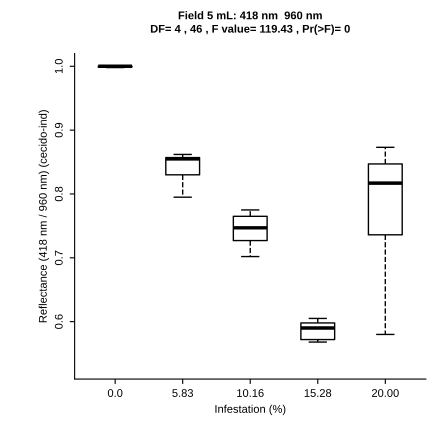 This screenshot has height=446, width=439. Describe the element at coordinates (250, 15) in the screenshot. I see `chart-title: Field 5 mL: 418 nm 960 nm` at that location.